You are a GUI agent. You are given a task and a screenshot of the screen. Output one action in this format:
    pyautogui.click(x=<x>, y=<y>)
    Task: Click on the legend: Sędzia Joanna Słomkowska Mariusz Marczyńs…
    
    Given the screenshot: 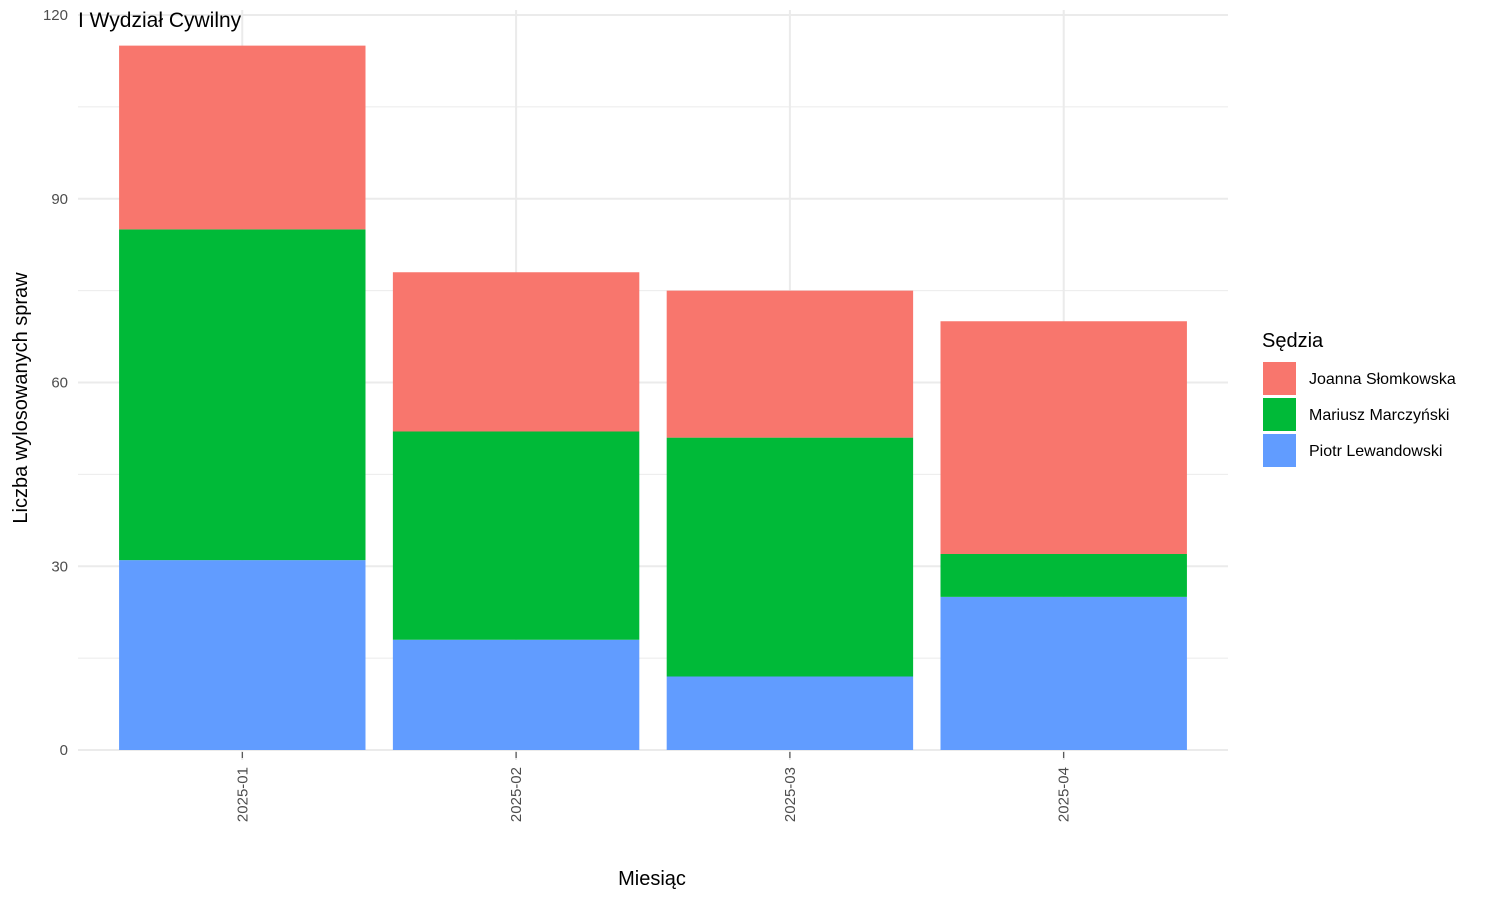 What is the action you would take?
    pyautogui.click(x=1359, y=398)
    